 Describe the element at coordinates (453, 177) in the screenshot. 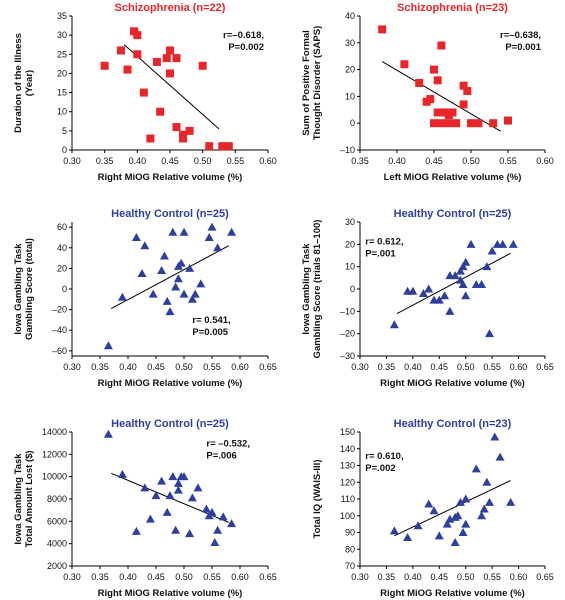

I see `x-axis-label: Left MiOG Relative volume (%)` at that location.